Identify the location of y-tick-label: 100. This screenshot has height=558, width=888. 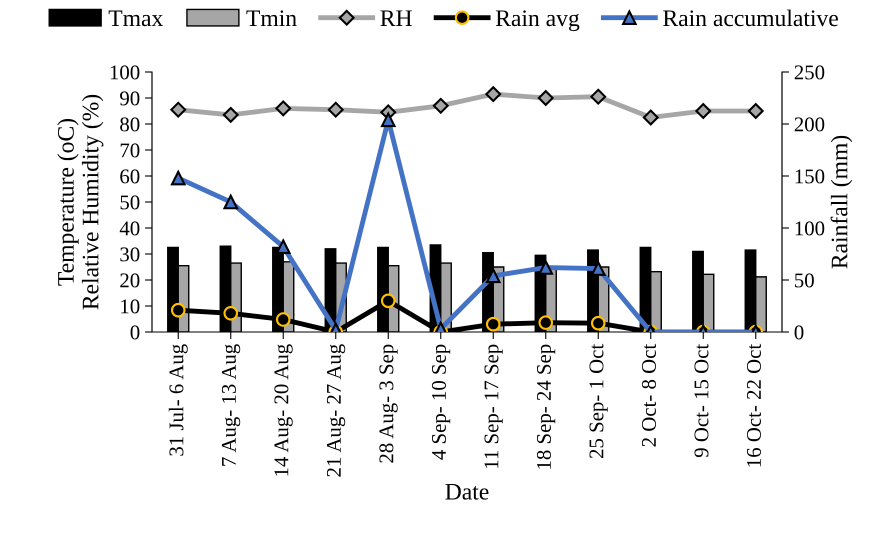
(125, 72).